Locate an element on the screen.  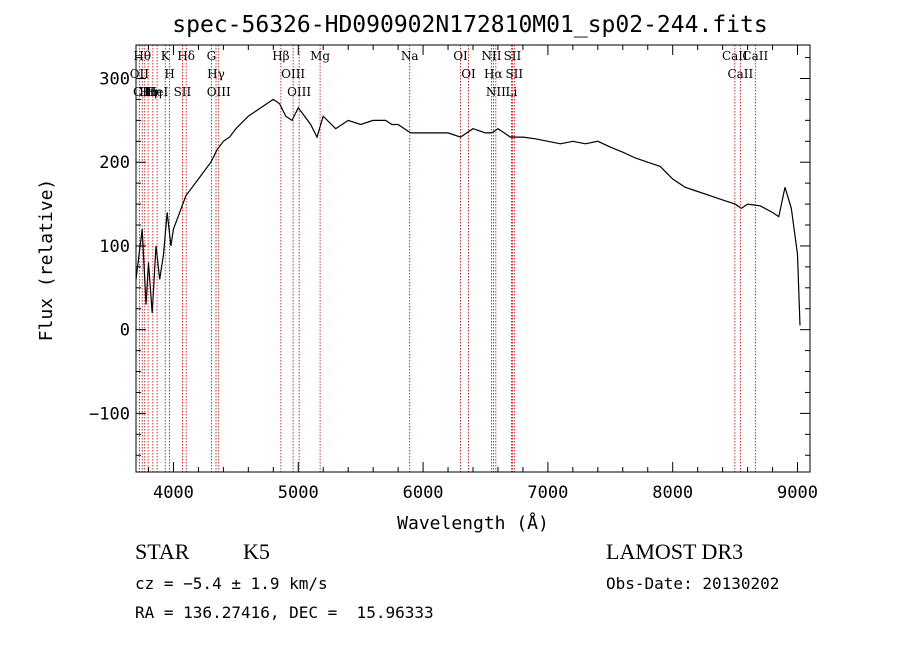
coordinates-text: RA = 136.27416, DEC = 15.96333 is located at coordinates (284, 612).